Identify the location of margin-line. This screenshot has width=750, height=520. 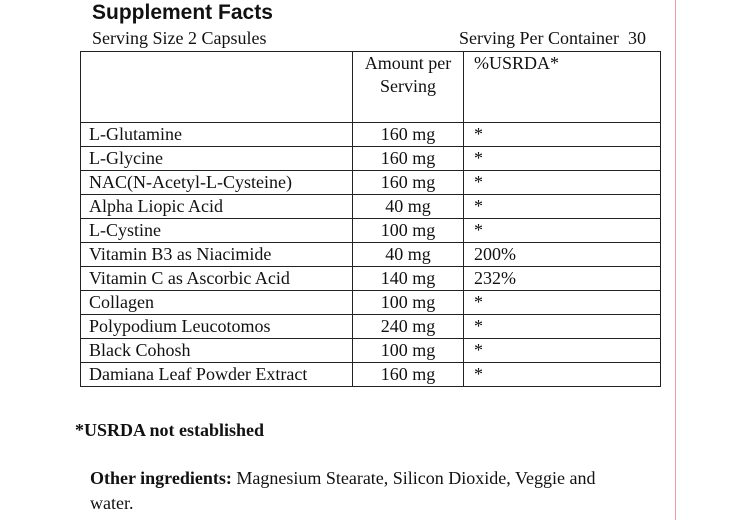
(675, 260).